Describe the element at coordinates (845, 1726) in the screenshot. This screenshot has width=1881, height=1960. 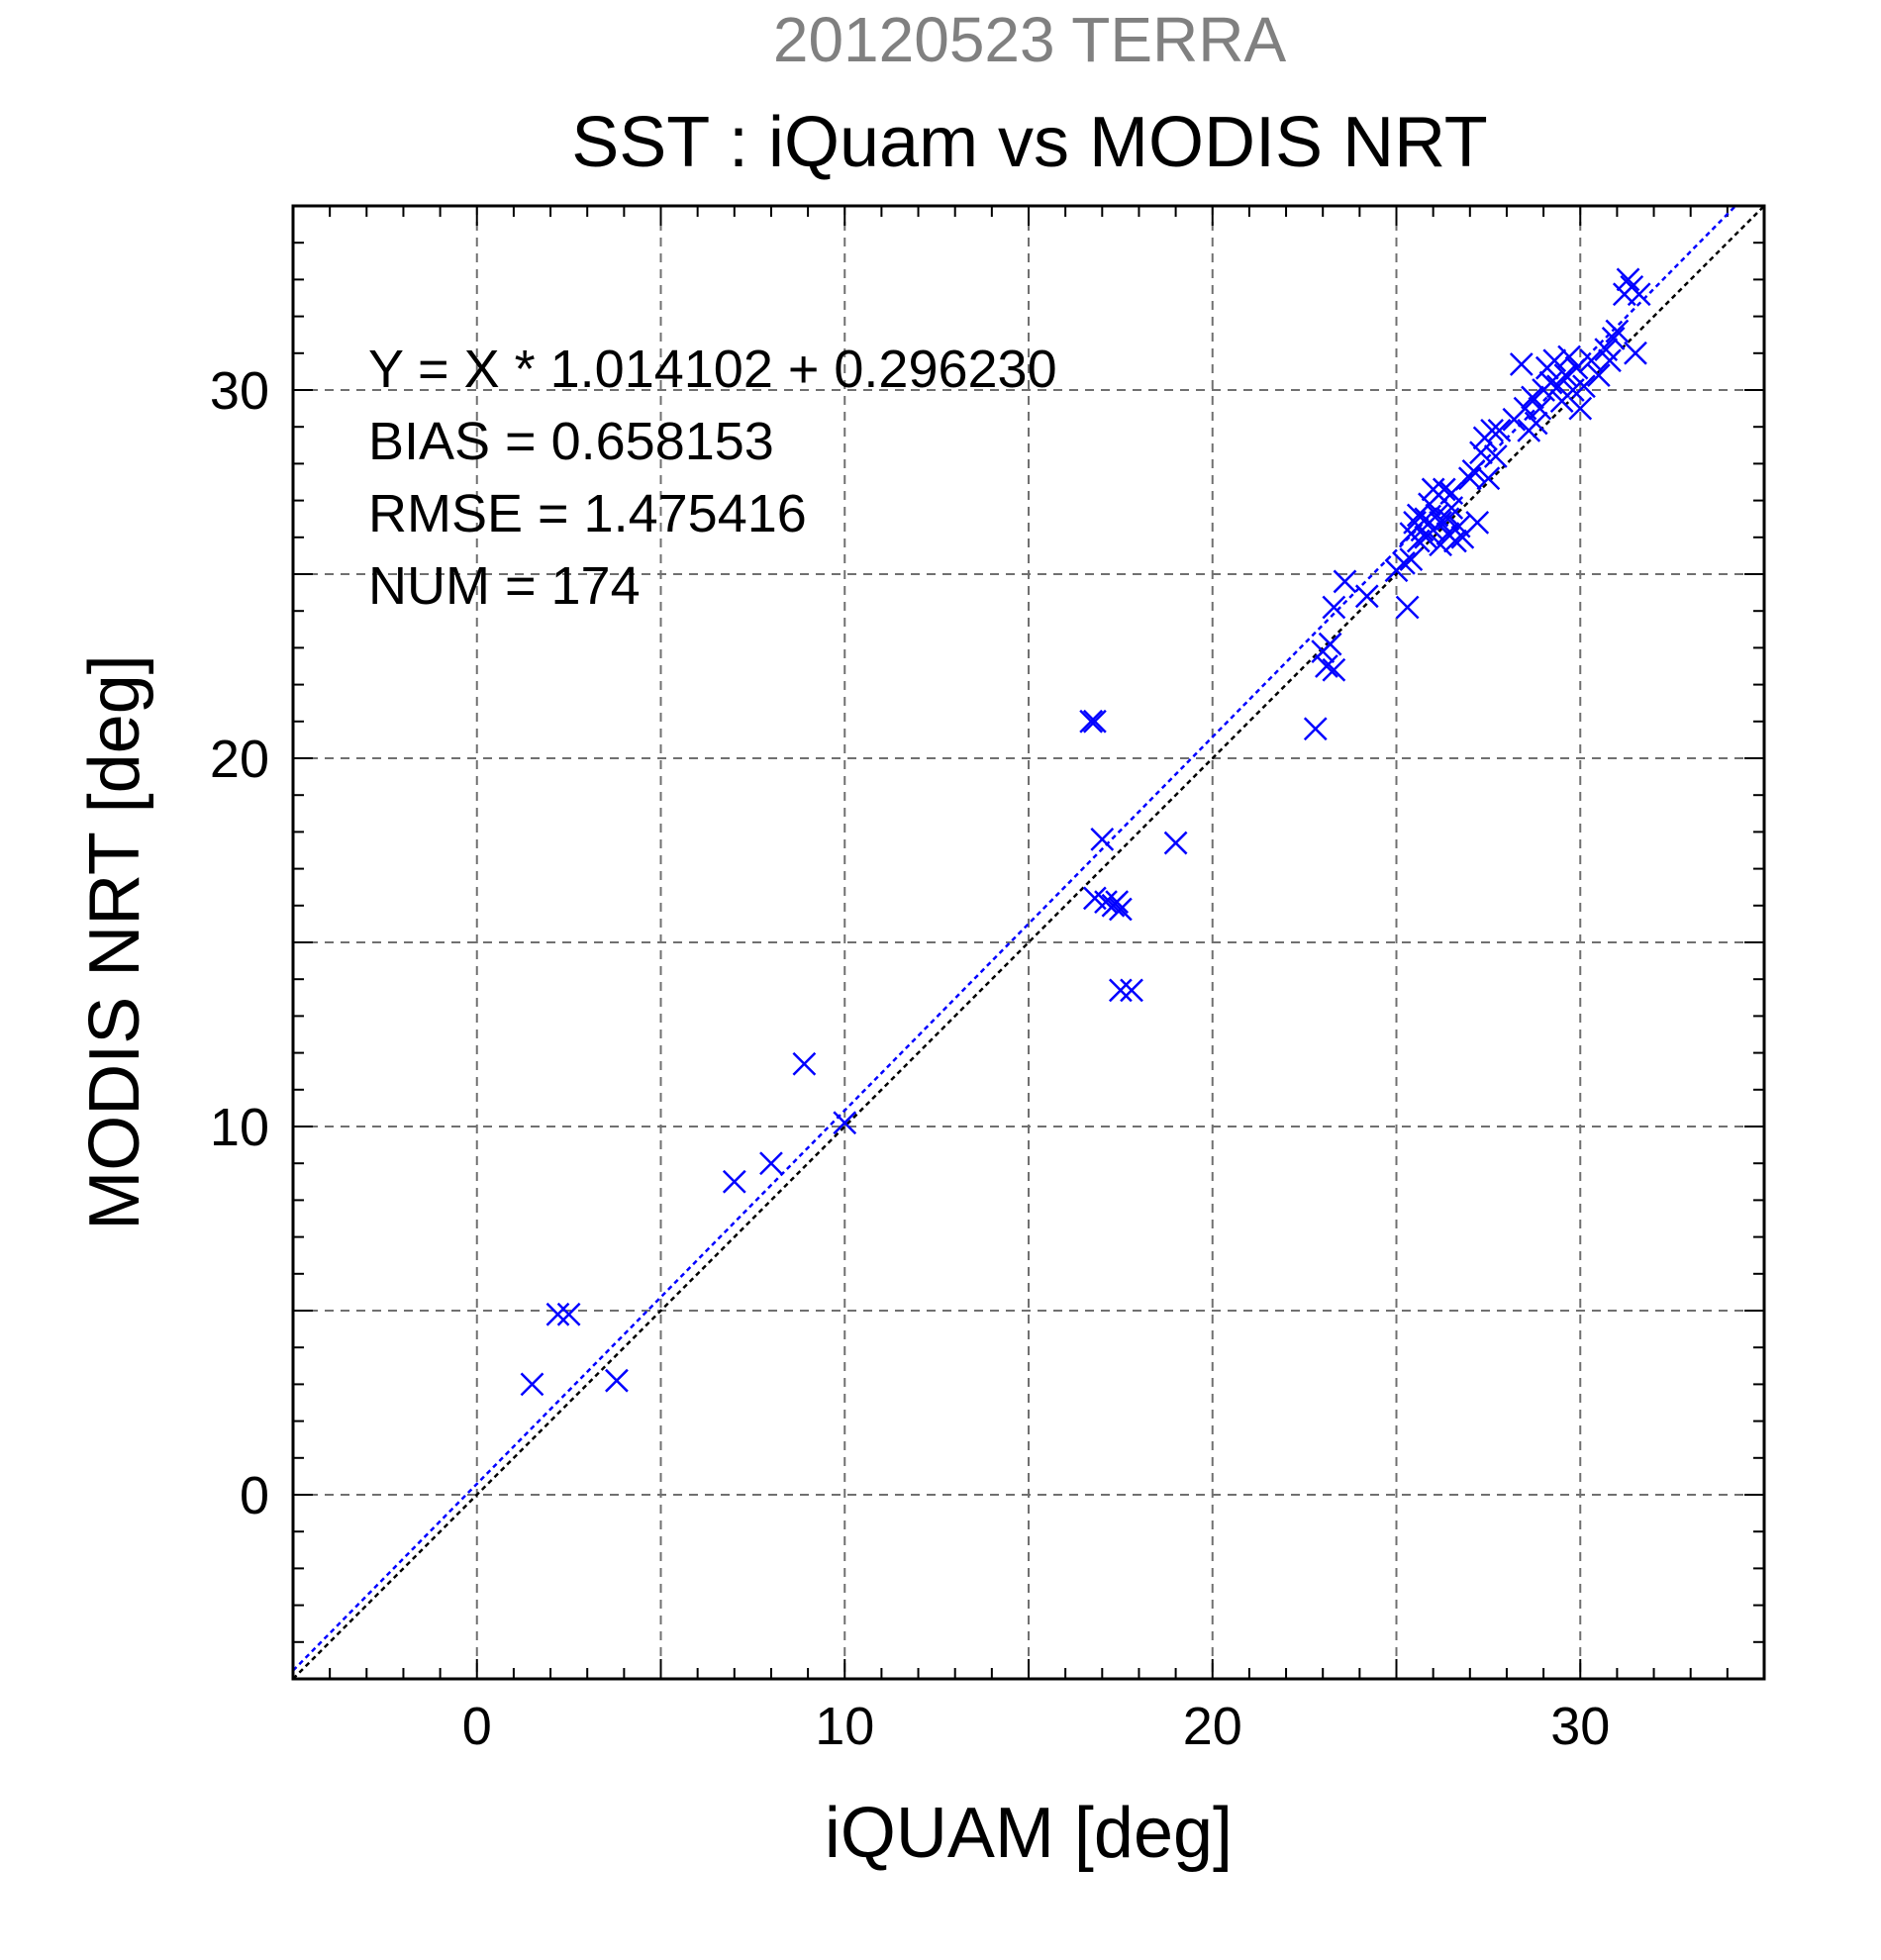
I see `x-tick-label: 10` at that location.